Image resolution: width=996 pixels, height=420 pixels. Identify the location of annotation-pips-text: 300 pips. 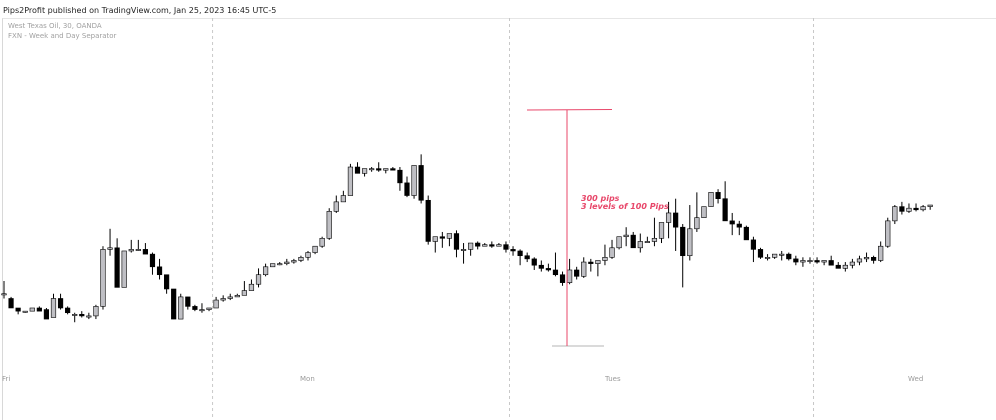
(600, 198).